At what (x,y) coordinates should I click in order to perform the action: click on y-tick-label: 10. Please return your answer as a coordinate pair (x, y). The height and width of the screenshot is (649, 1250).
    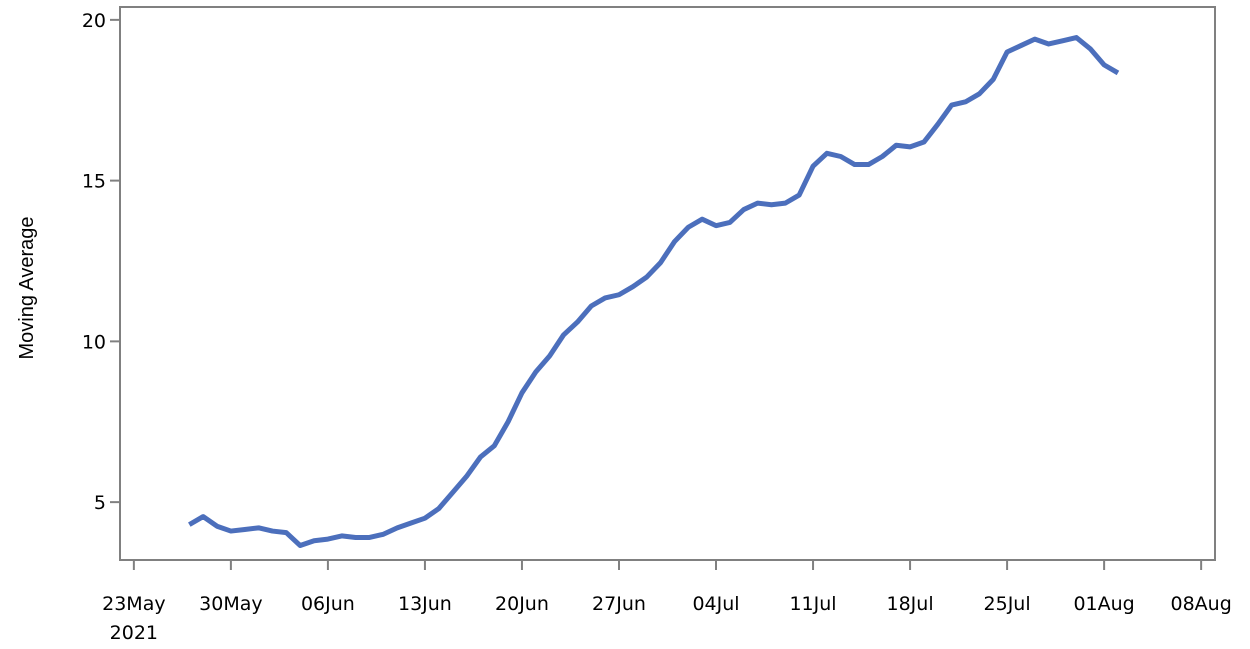
    Looking at the image, I should click on (94, 342).